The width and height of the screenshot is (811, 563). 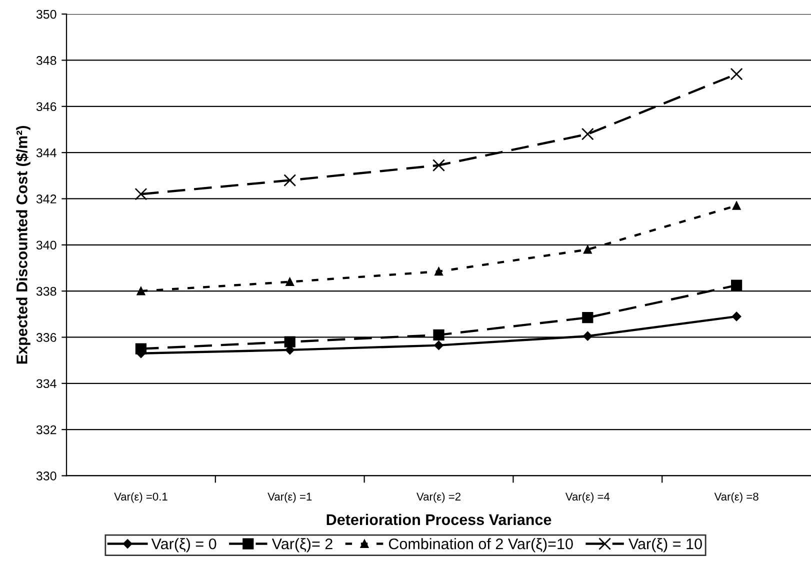 What do you see at coordinates (46, 383) in the screenshot?
I see `y-tick-label: 334` at bounding box center [46, 383].